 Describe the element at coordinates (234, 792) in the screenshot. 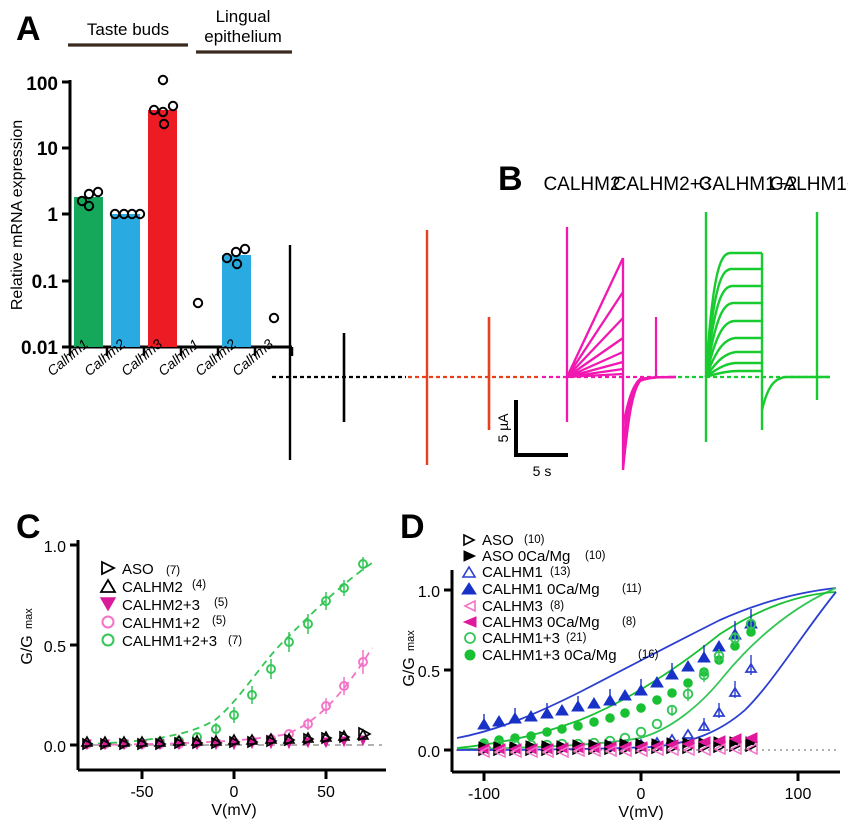

I see `panel-c-xtick-0: 0` at that location.